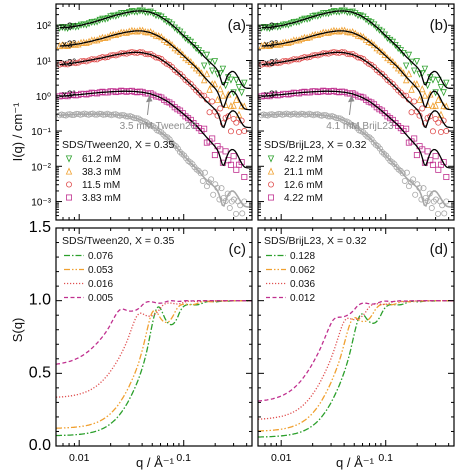 Image resolution: width=474 pixels, height=474 pixels. I want to click on series-a-3.83 mM, so click(153, 134).